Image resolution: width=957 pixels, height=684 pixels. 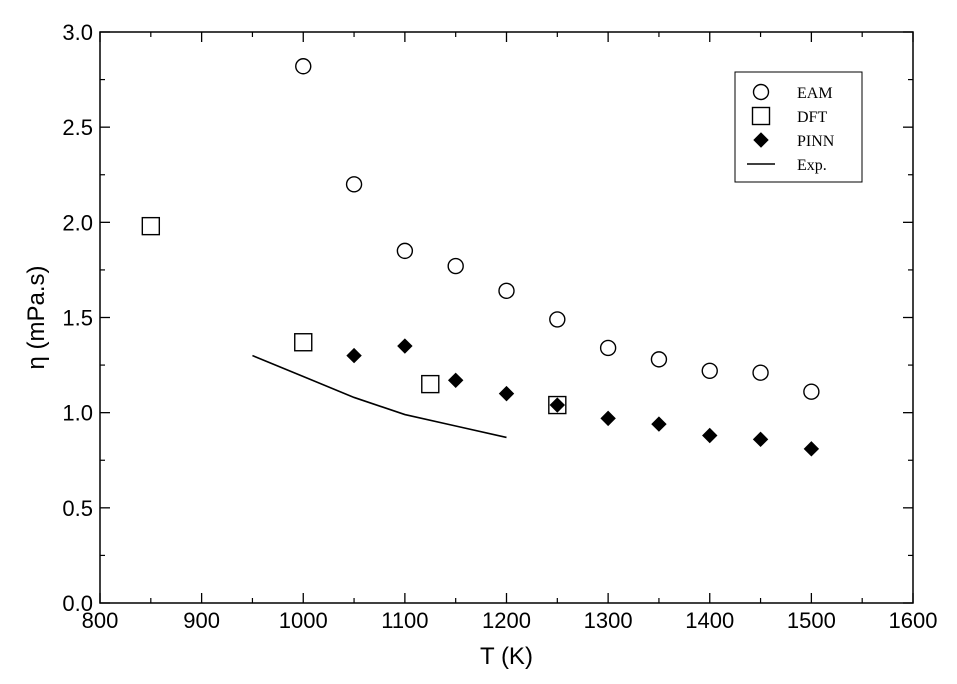 What do you see at coordinates (812, 165) in the screenshot?
I see `legend-label-exp: Exp.` at bounding box center [812, 165].